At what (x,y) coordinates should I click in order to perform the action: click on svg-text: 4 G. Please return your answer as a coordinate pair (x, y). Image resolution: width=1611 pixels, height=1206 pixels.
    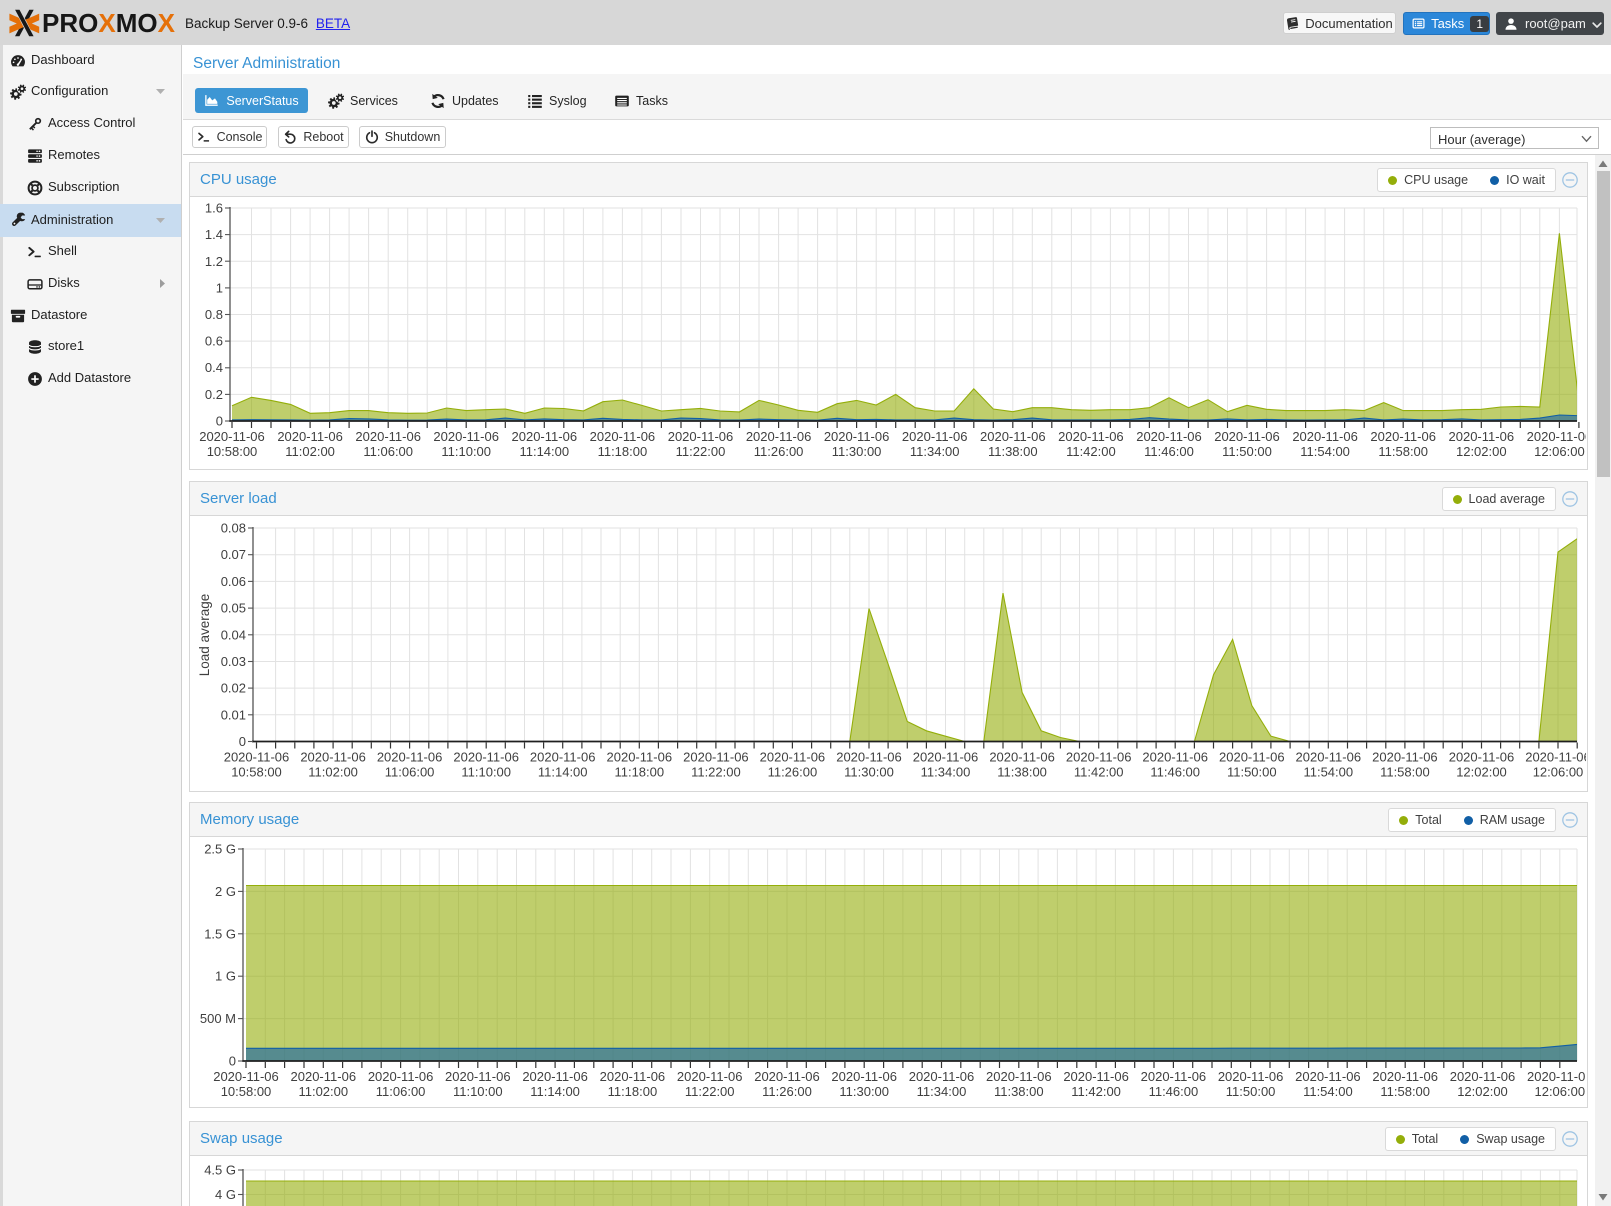
    Looking at the image, I should click on (225, 1194).